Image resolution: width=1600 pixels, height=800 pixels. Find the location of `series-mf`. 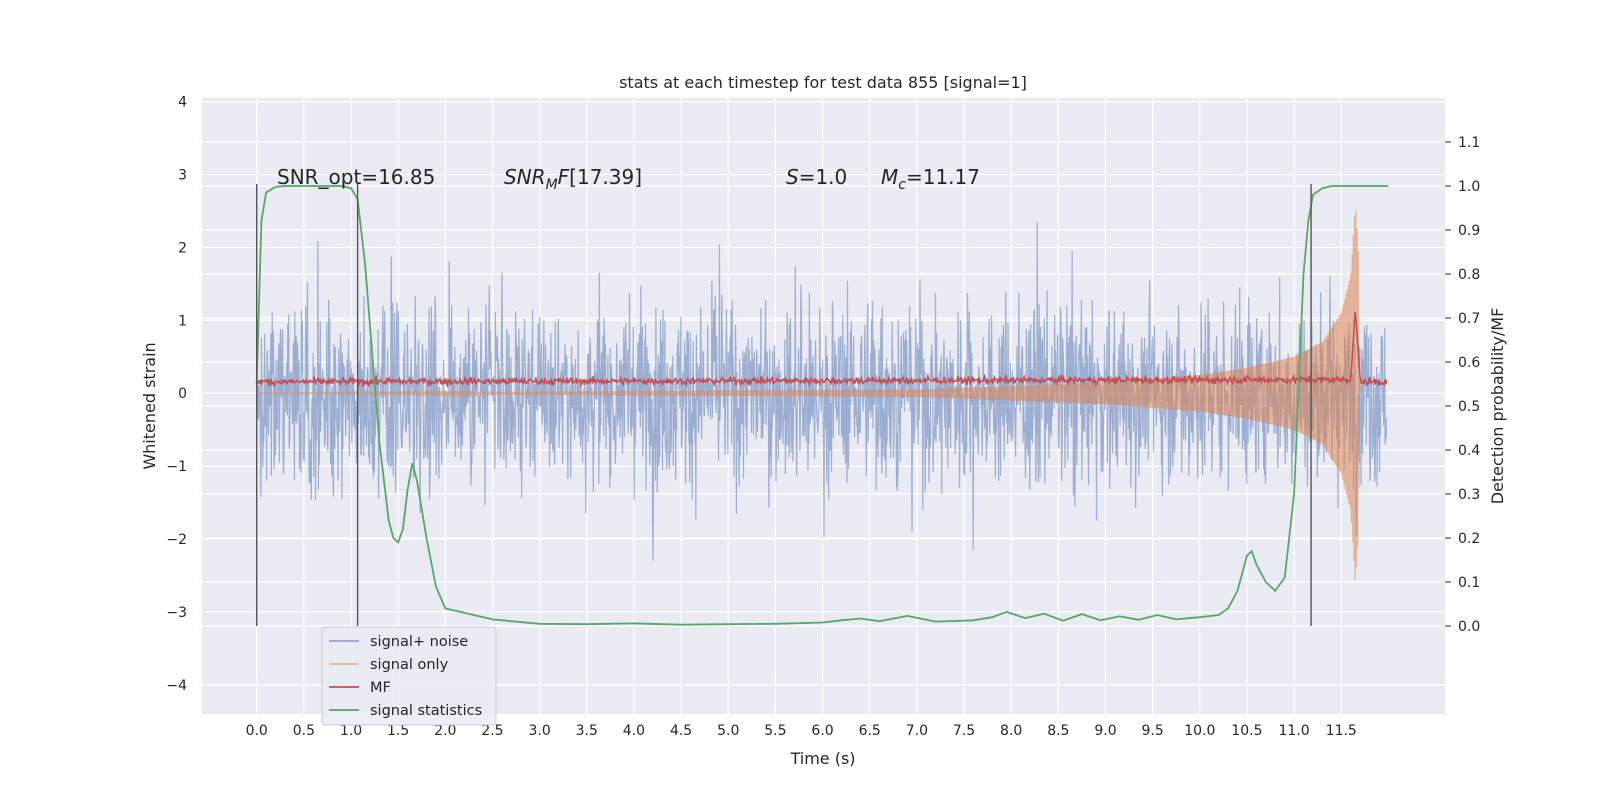

series-mf is located at coordinates (821, 350).